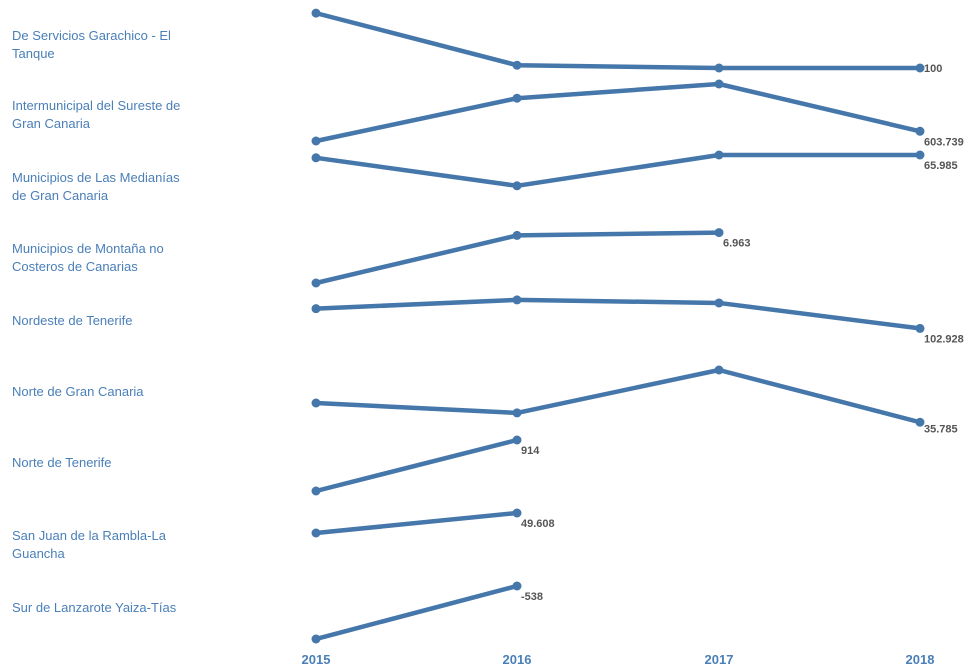  I want to click on data-label: 102.928, so click(944, 339).